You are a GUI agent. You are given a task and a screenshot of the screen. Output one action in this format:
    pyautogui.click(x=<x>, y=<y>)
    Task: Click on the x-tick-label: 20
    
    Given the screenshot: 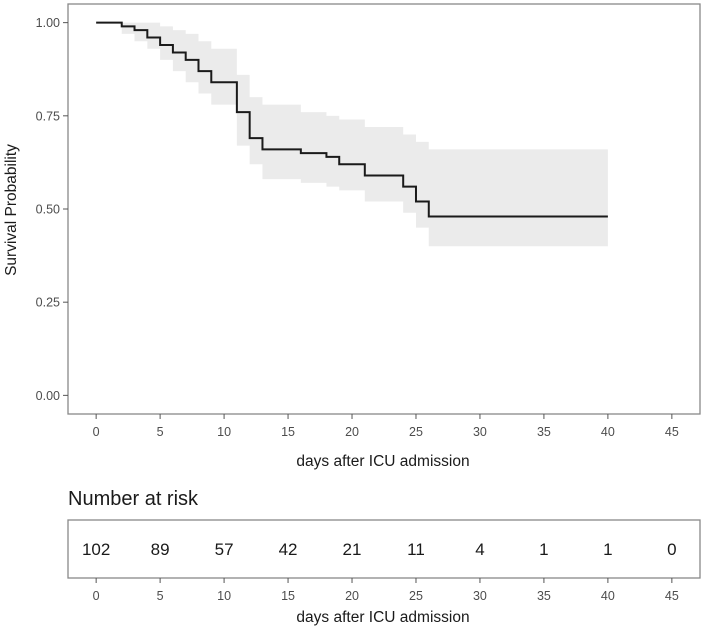 What is the action you would take?
    pyautogui.click(x=352, y=432)
    